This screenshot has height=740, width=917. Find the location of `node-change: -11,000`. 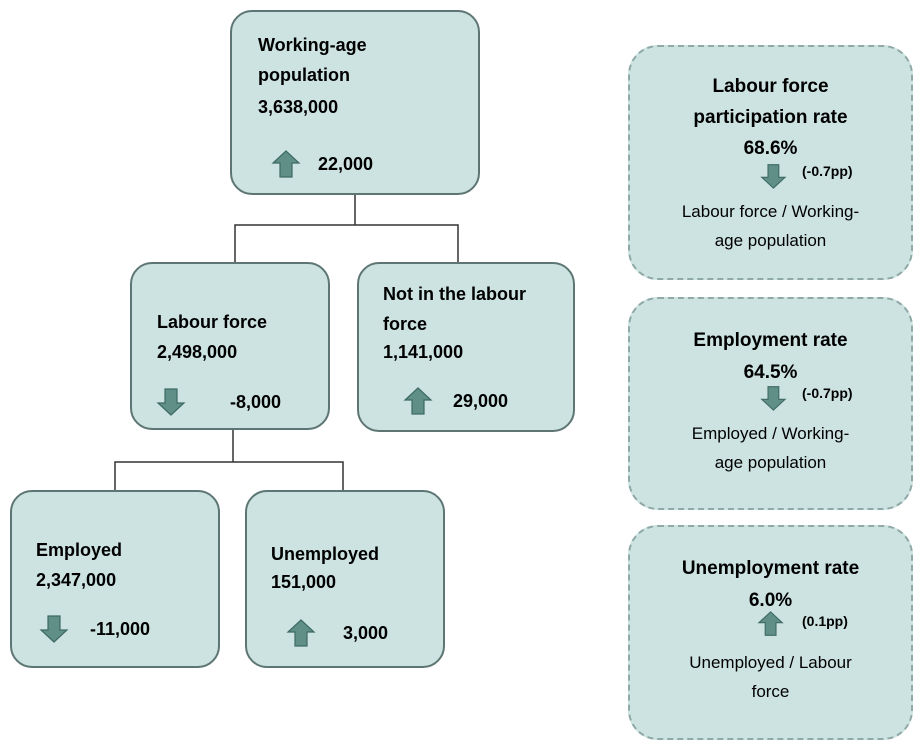

node-change: -11,000 is located at coordinates (120, 629).